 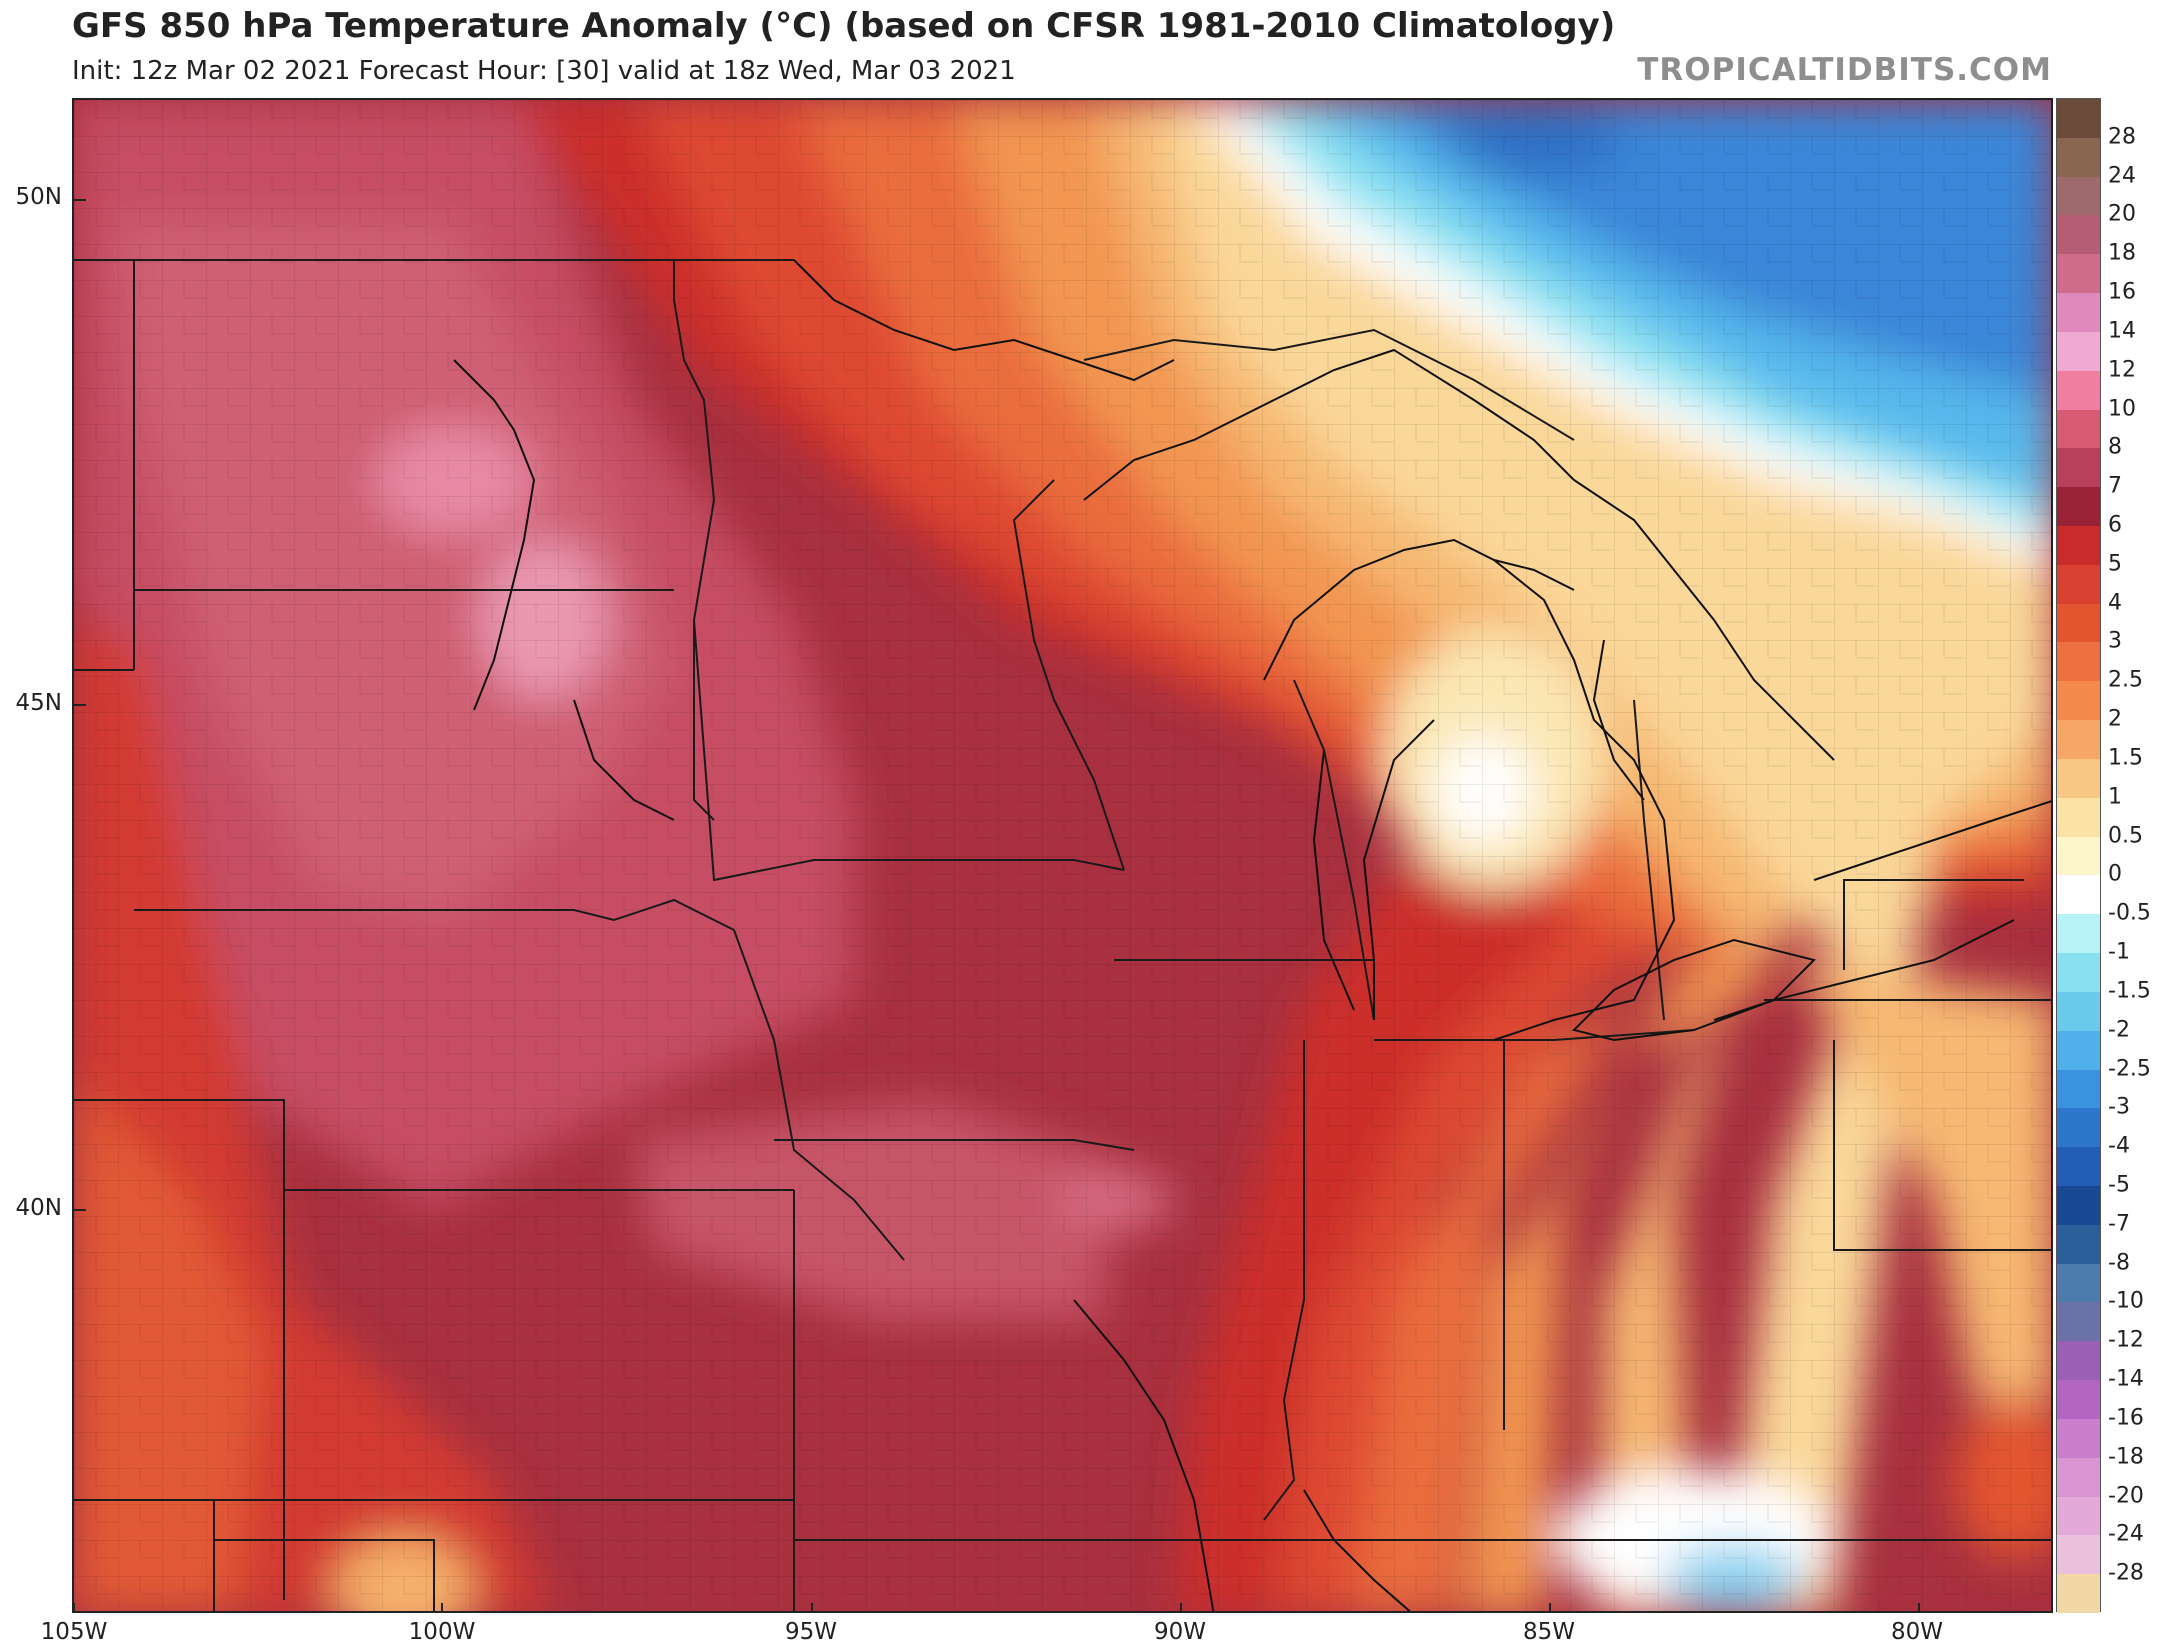 What do you see at coordinates (2119, 1224) in the screenshot?
I see `colorbar-label: -7` at bounding box center [2119, 1224].